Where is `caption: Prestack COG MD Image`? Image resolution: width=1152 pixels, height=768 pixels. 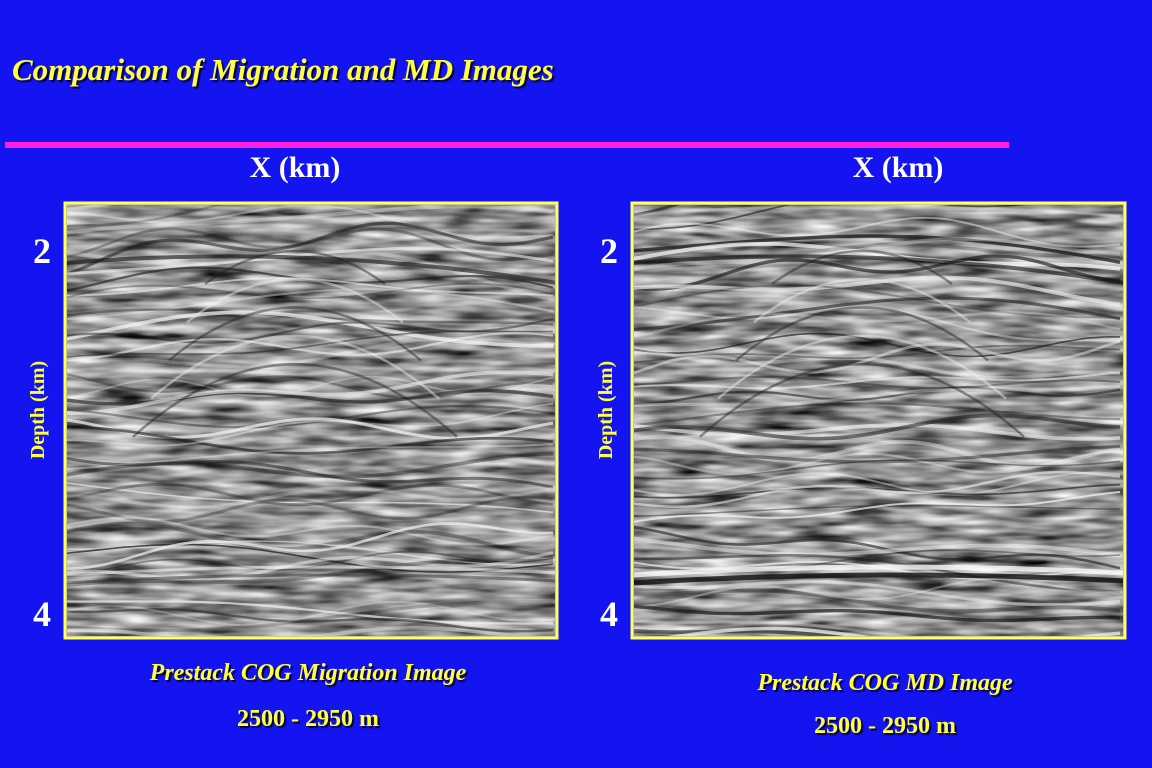
caption: Prestack COG MD Image is located at coordinates (884, 683).